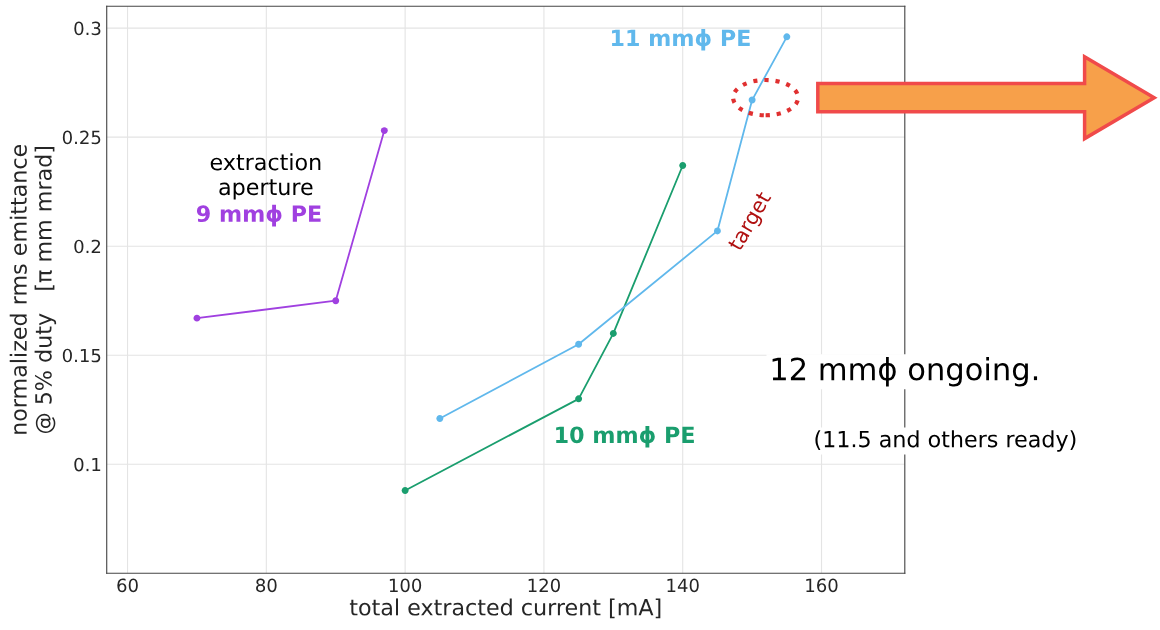 Image resolution: width=1160 pixels, height=630 pixels. What do you see at coordinates (258, 215) in the screenshot?
I see `series-label: 9 mmϕ PE` at bounding box center [258, 215].